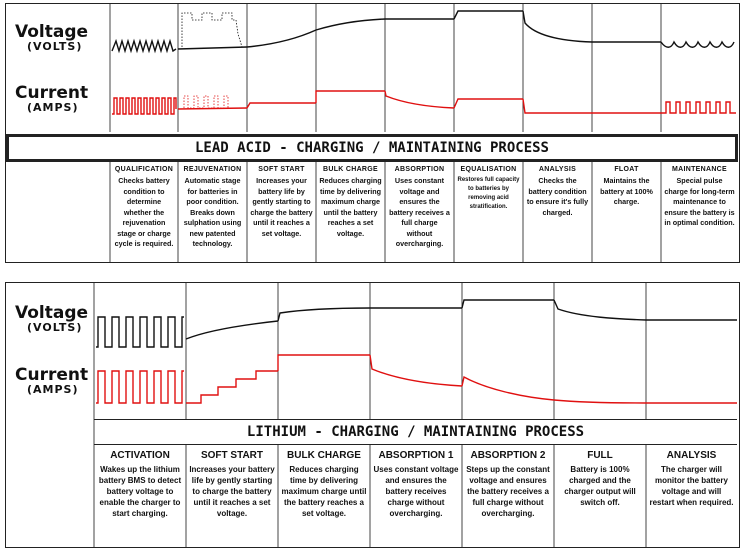 Image resolution: width=749 pixels, height=554 pixels. What do you see at coordinates (423, 32) in the screenshot?
I see `lead-acid-voltage-curve` at bounding box center [423, 32].